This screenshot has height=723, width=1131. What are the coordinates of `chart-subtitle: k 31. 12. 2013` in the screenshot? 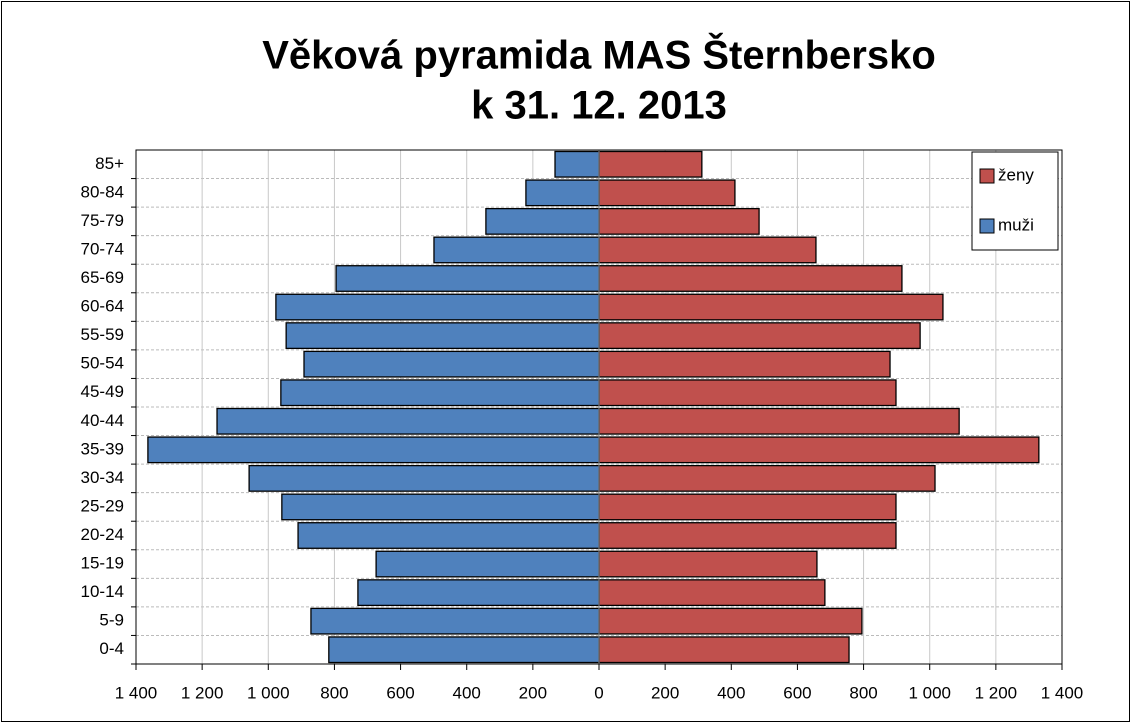 It's located at (599, 106).